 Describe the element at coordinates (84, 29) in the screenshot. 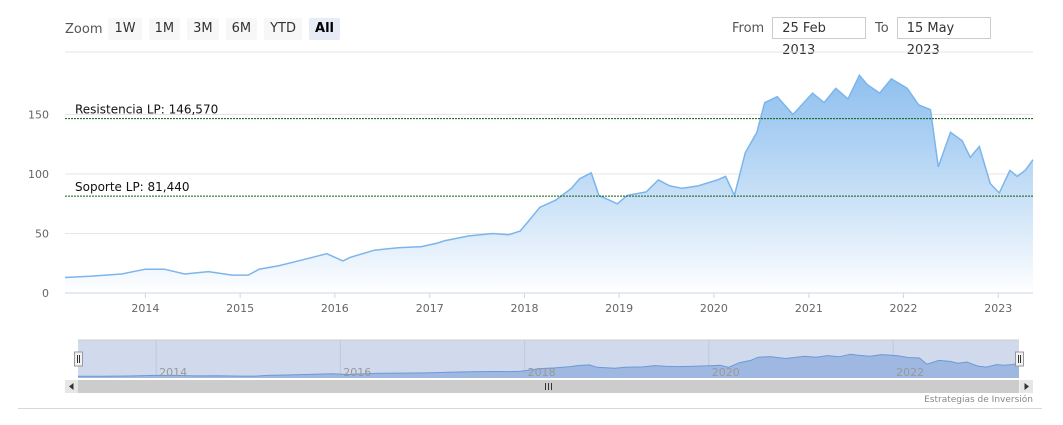

I see `zoom-label: Zoom` at that location.